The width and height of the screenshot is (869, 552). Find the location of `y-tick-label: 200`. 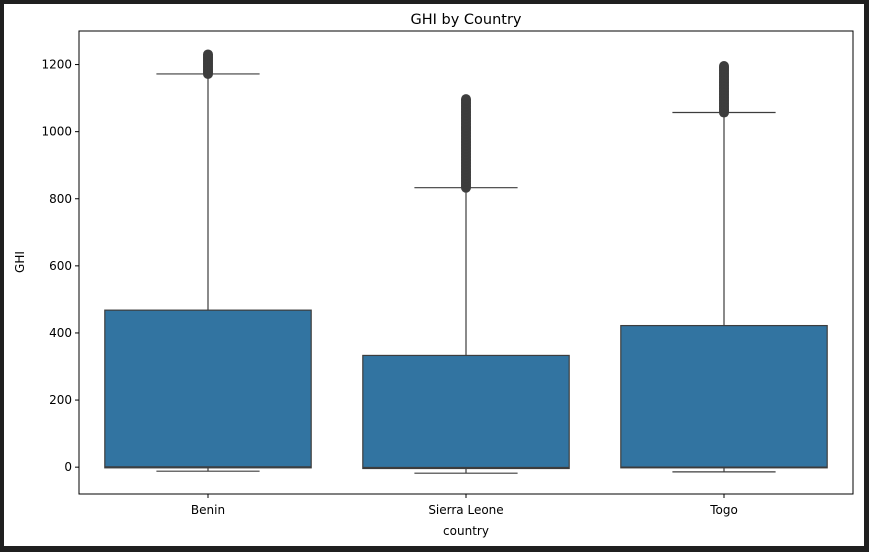

y-tick-label: 200 is located at coordinates (60, 400).